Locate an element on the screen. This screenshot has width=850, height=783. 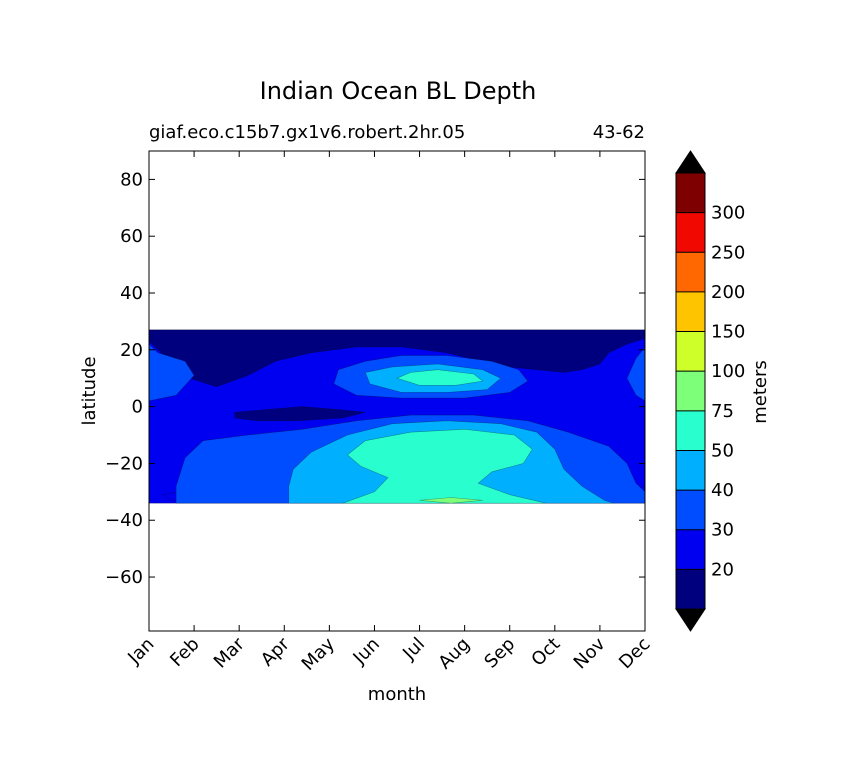
x-tick-label-mar: Mar is located at coordinates (229, 652).